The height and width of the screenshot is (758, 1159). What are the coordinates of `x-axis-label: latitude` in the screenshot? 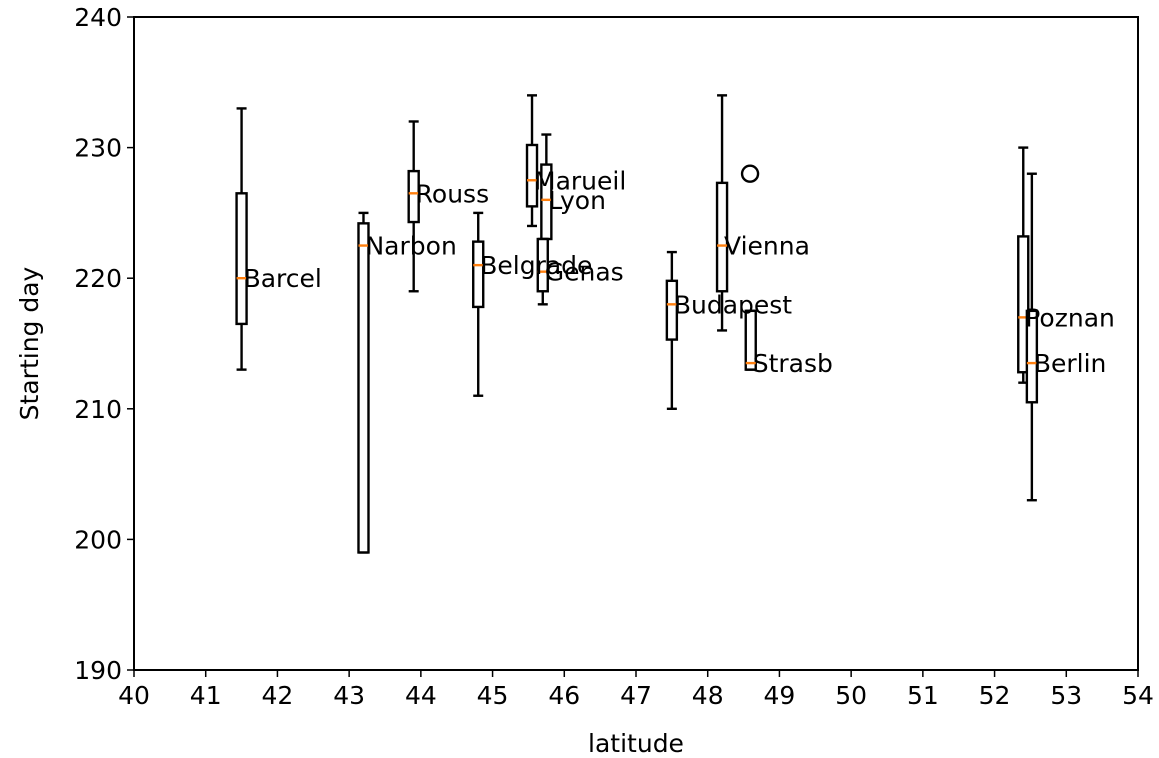 It's located at (636, 743).